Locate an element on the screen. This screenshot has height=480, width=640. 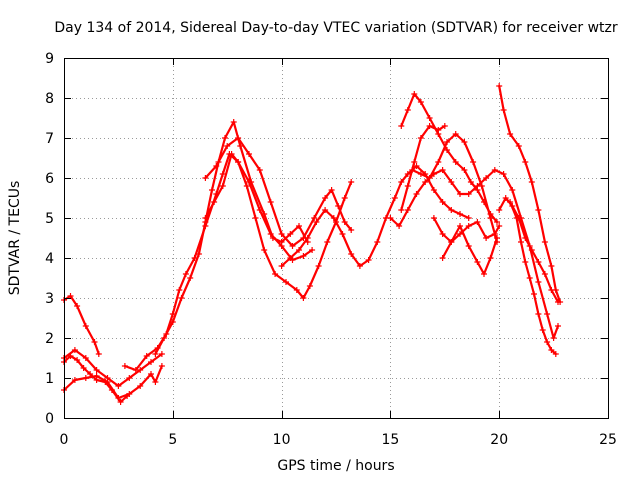
x-tick-label: 10 is located at coordinates (282, 440).